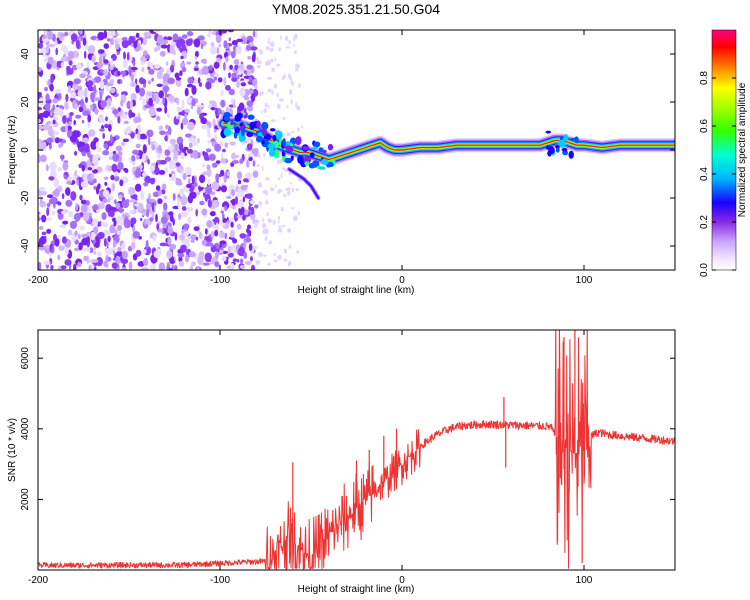 Image resolution: width=750 pixels, height=600 pixels. I want to click on y-tick-label: 40, so click(25, 54).